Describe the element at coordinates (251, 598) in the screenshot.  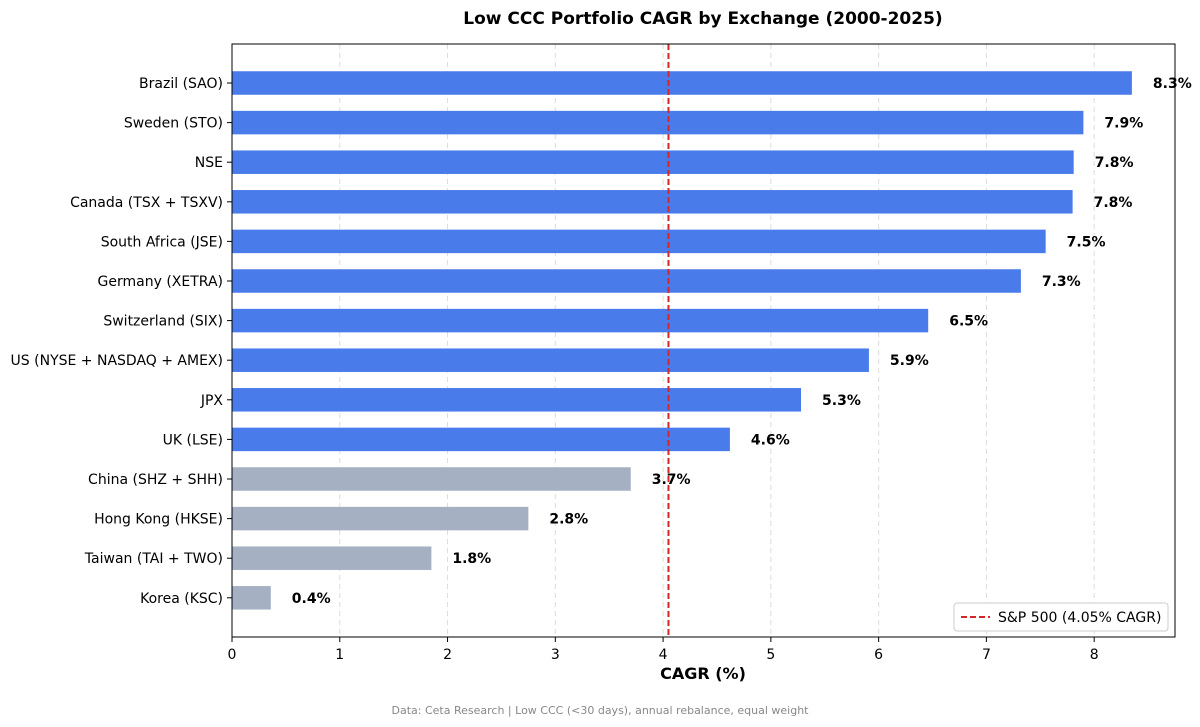
I see `bar-korea-ksc` at that location.